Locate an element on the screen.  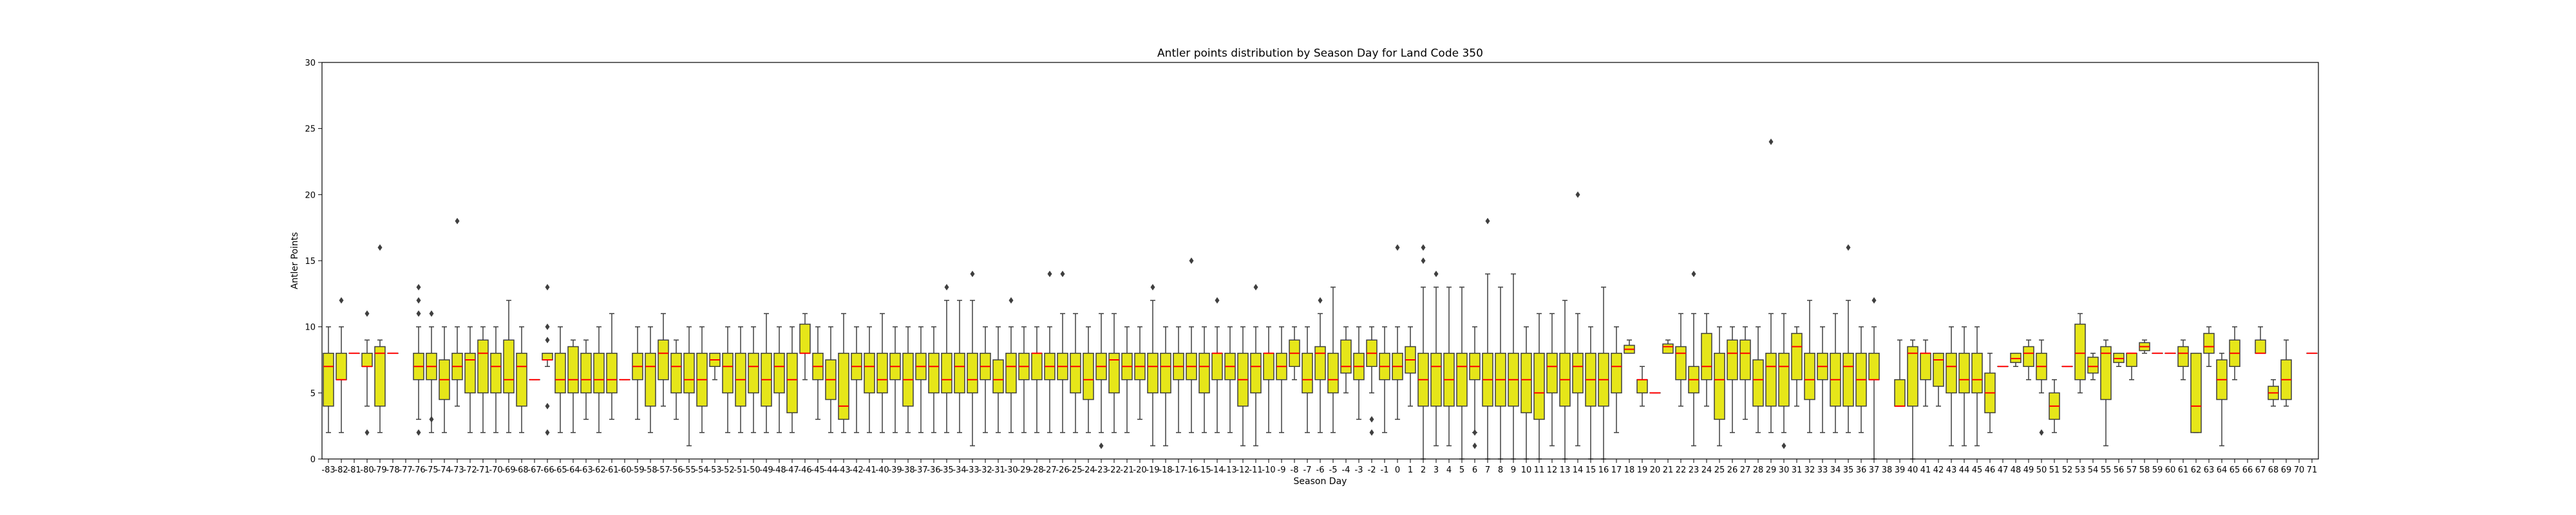
box--35 is located at coordinates (946, 359).